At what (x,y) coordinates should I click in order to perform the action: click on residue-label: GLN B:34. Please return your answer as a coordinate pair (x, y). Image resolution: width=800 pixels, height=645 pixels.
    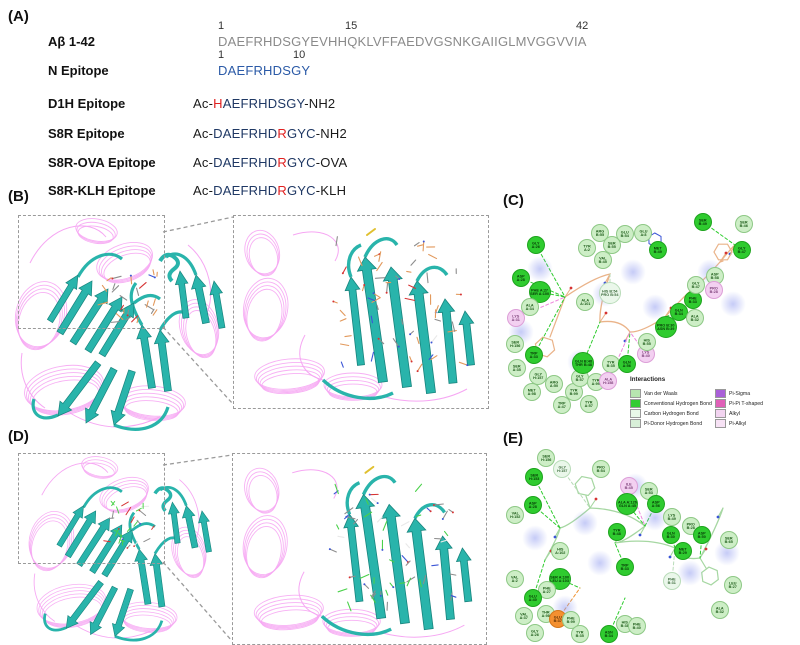
    Looking at the image, I should click on (679, 311).